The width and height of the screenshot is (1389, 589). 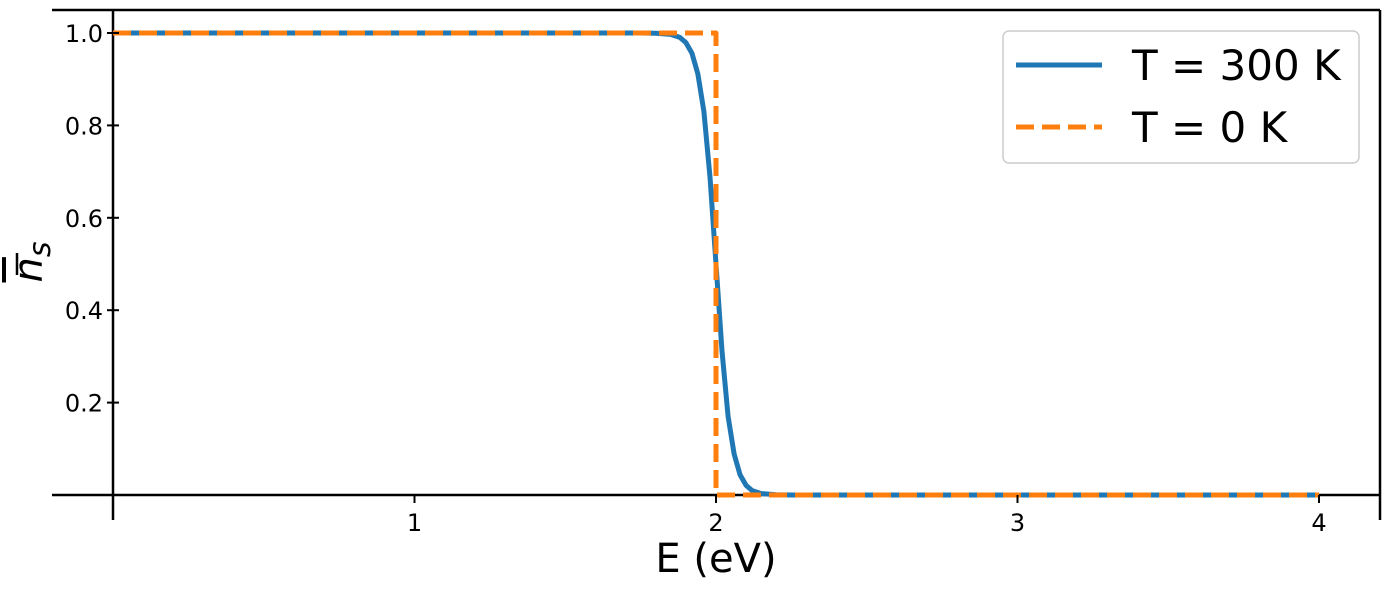 What do you see at coordinates (84, 311) in the screenshot?
I see `y-tick-label: 0.4` at bounding box center [84, 311].